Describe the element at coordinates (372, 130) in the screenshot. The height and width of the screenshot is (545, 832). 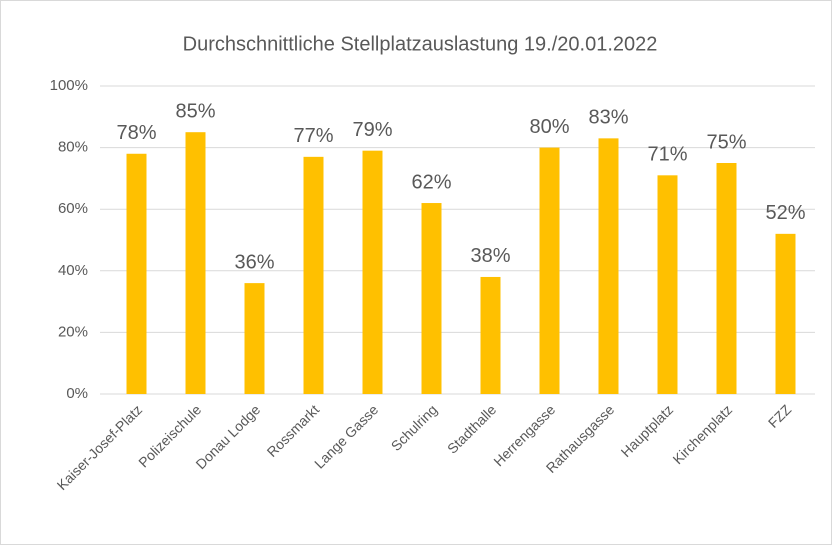
I see `value-label: 79%` at that location.